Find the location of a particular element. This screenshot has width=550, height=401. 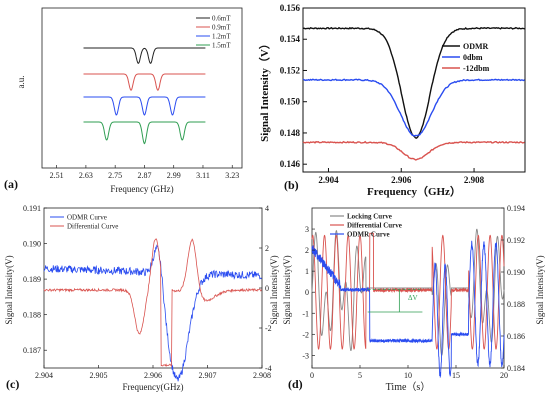

chart-d-xtick-label: 5 is located at coordinates (360, 375).